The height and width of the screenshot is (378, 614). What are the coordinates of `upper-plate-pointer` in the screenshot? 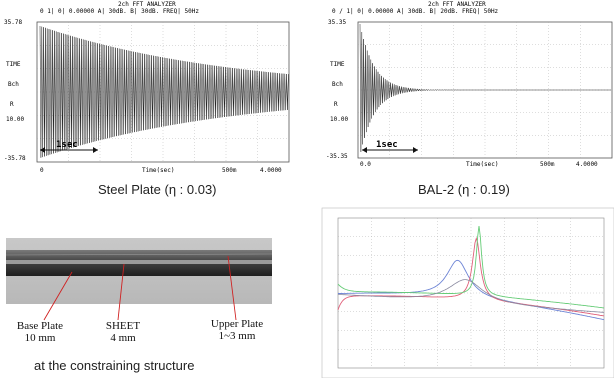 It's located at (232, 288).